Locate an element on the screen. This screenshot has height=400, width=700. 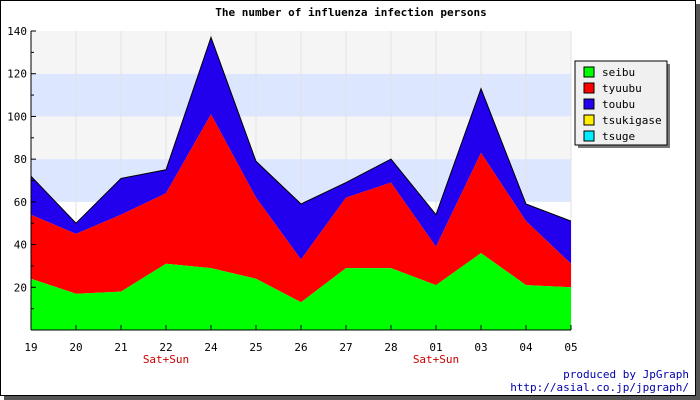
legend-swatch-tsuge is located at coordinates (589, 136).